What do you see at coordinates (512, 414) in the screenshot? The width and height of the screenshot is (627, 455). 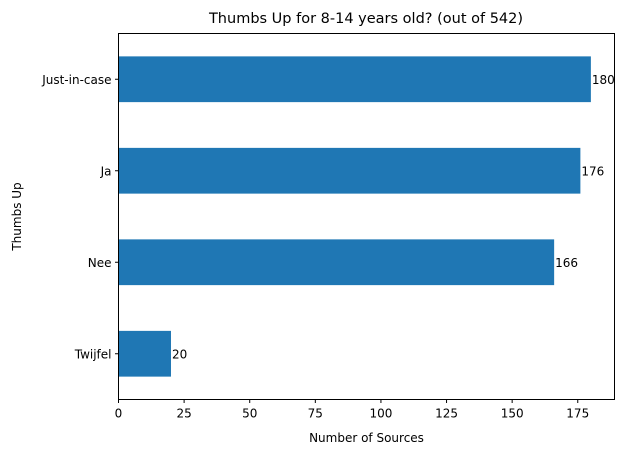 I see `x-tick-label: 150` at bounding box center [512, 414].